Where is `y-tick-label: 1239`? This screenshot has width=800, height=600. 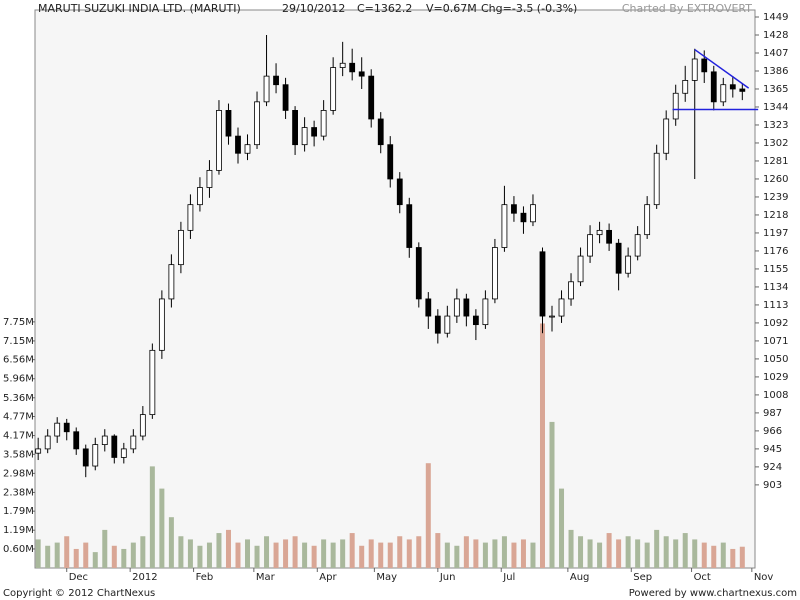 y-tick-label: 1239 is located at coordinates (775, 197).